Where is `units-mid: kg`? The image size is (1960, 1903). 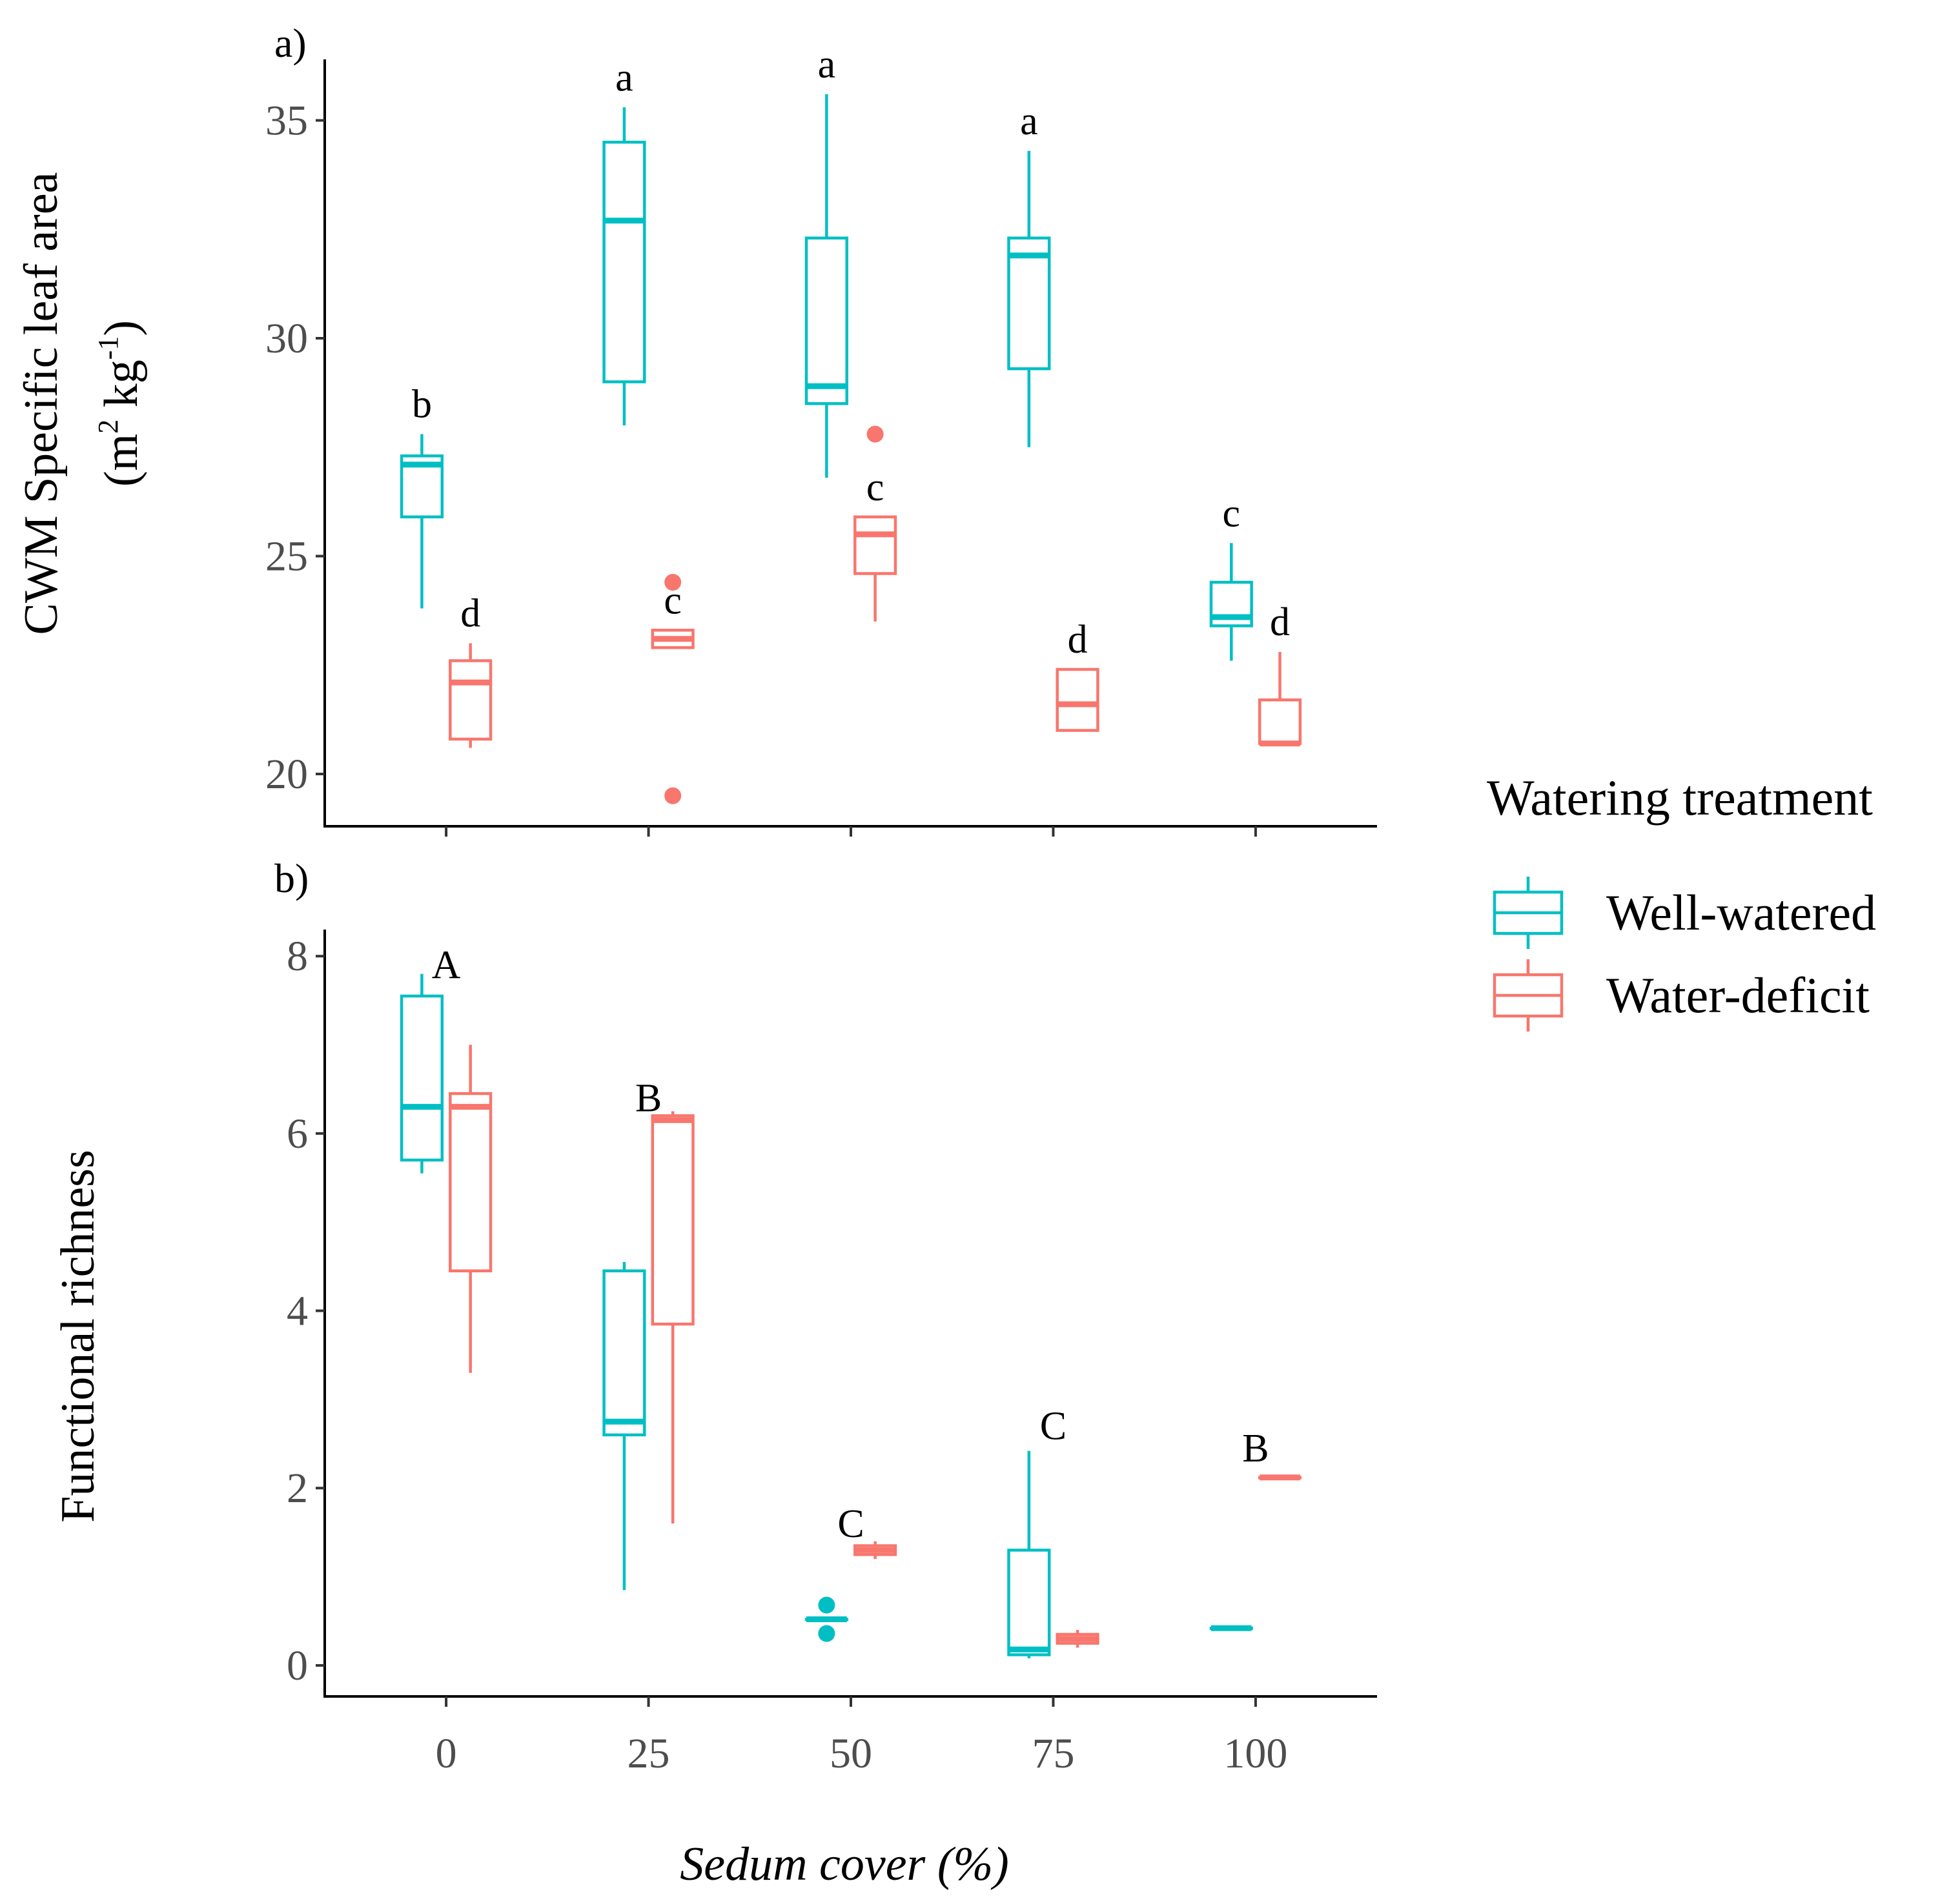 units-mid: kg is located at coordinates (121, 390).